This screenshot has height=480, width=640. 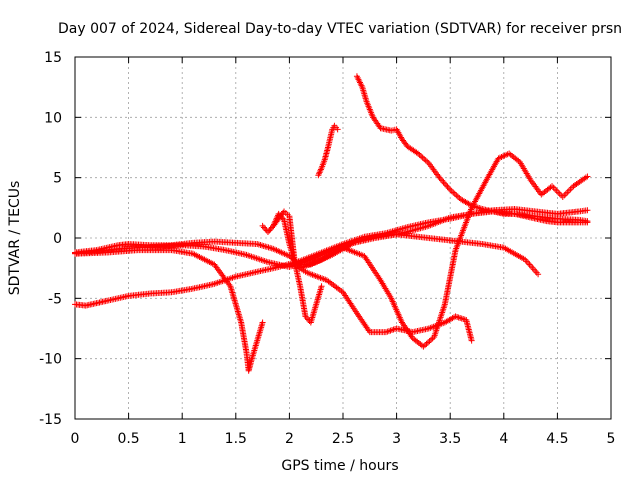 What do you see at coordinates (557, 439) in the screenshot?
I see `x-tick-label: 4.5` at bounding box center [557, 439].